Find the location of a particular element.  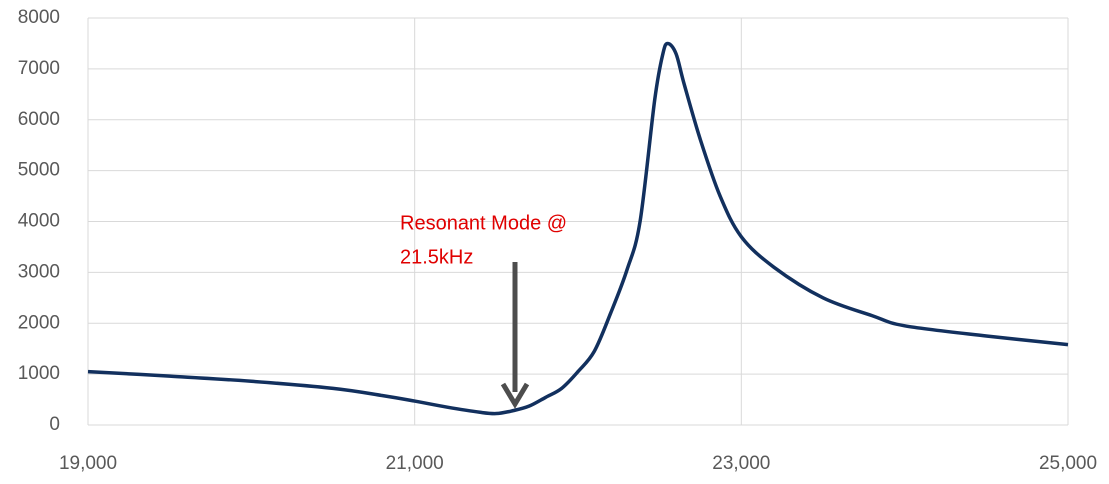

annotation: Resonant Mode @ is located at coordinates (483, 223).